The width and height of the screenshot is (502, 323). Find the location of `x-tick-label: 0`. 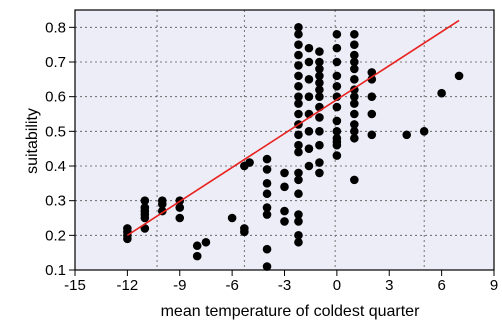

x-tick-label: 0 is located at coordinates (337, 285).